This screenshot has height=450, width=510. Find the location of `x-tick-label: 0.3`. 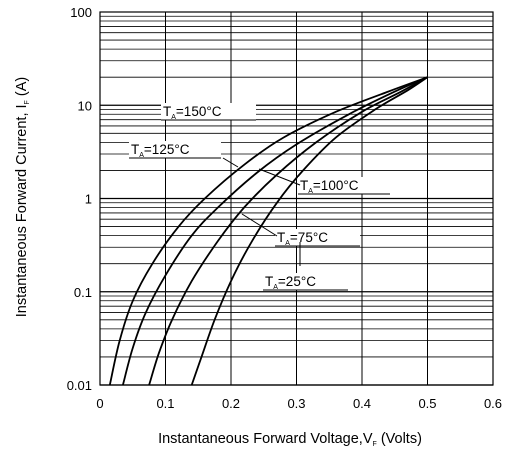

x-tick-label: 0.3 is located at coordinates (296, 403).